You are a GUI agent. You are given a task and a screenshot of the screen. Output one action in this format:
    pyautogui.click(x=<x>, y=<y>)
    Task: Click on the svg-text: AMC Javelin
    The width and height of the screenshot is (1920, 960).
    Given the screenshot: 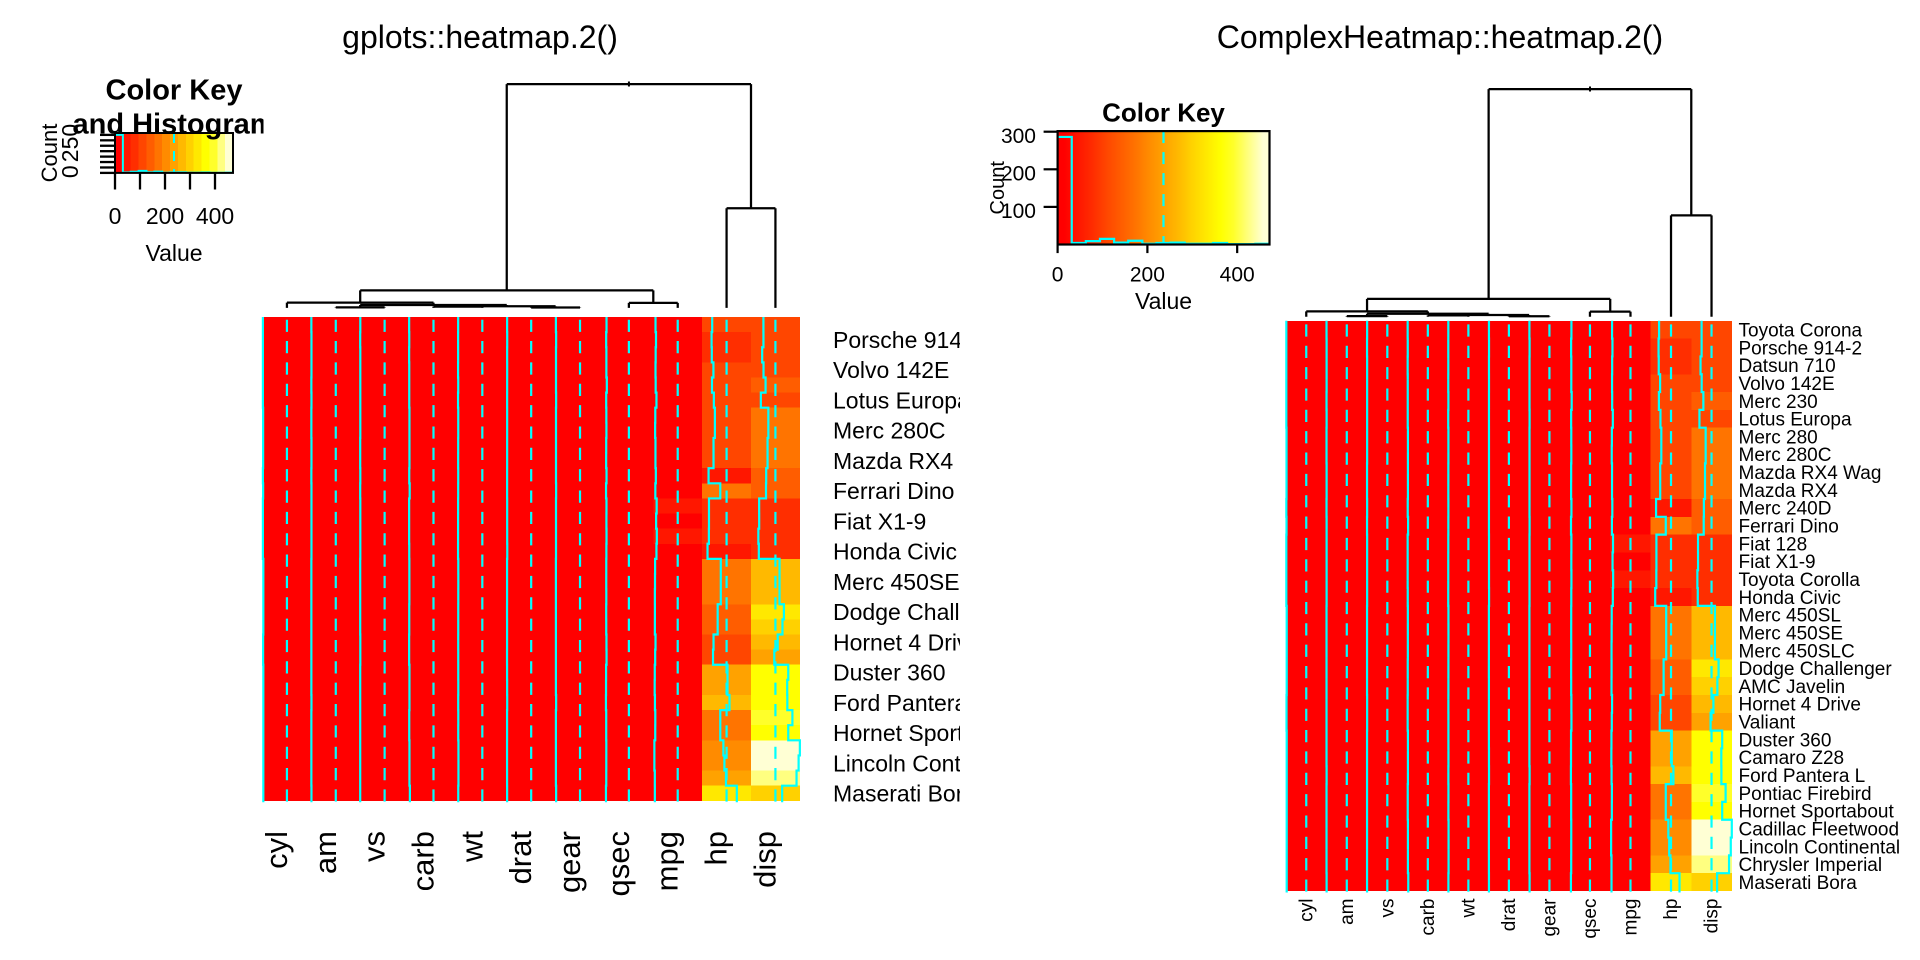 What is the action you would take?
    pyautogui.click(x=1792, y=687)
    